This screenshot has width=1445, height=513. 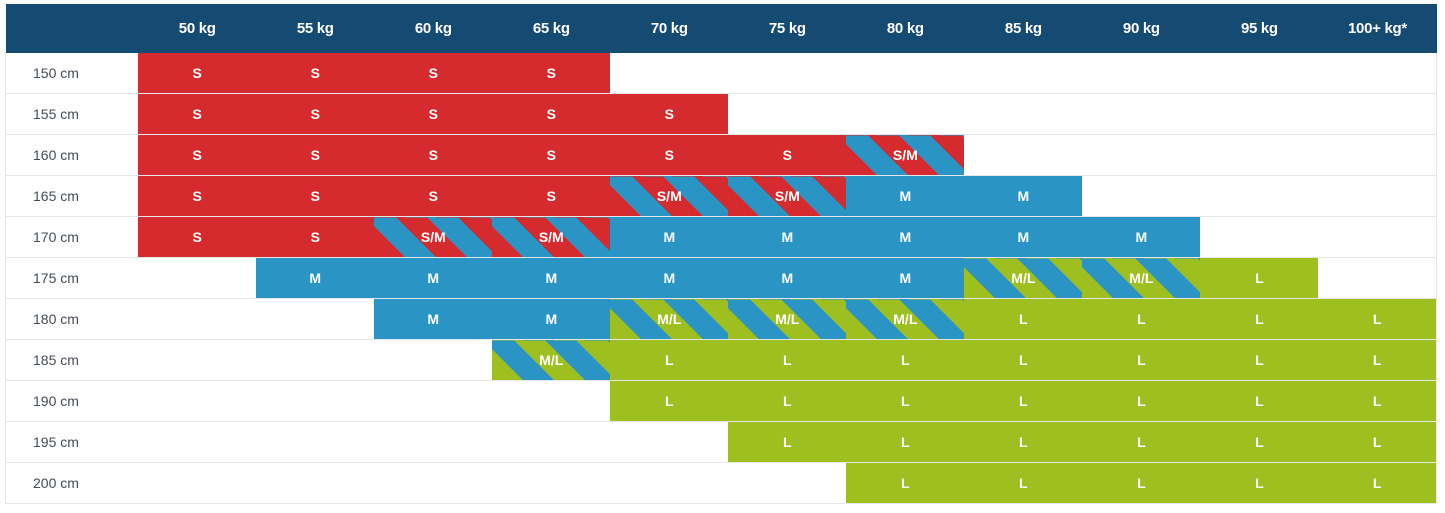 I want to click on height-label: 200 cm, so click(x=72, y=483).